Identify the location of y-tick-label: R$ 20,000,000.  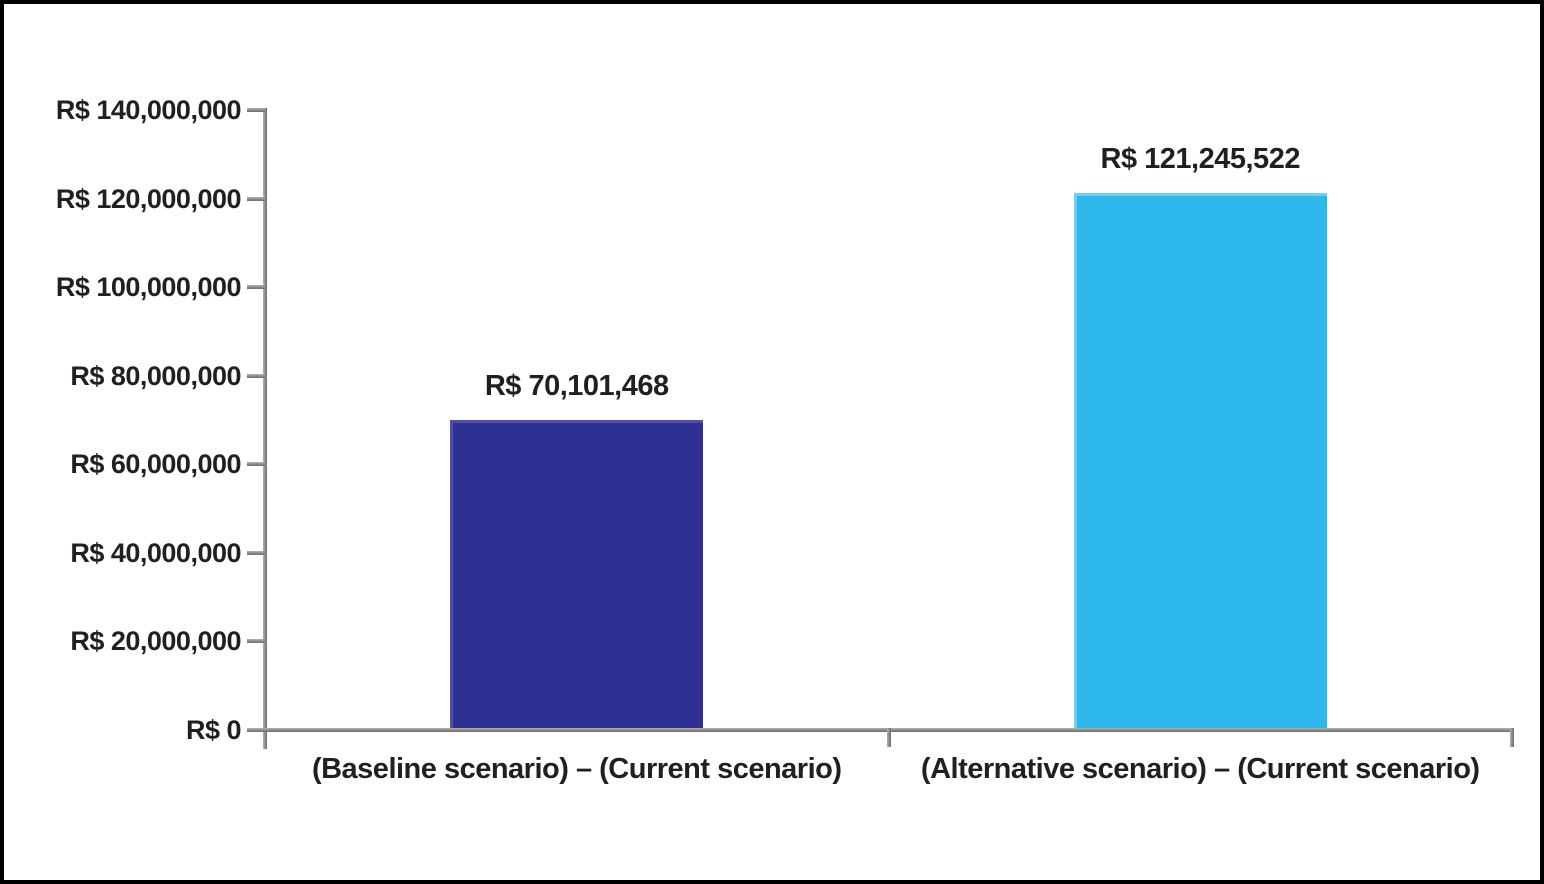
(155, 641).